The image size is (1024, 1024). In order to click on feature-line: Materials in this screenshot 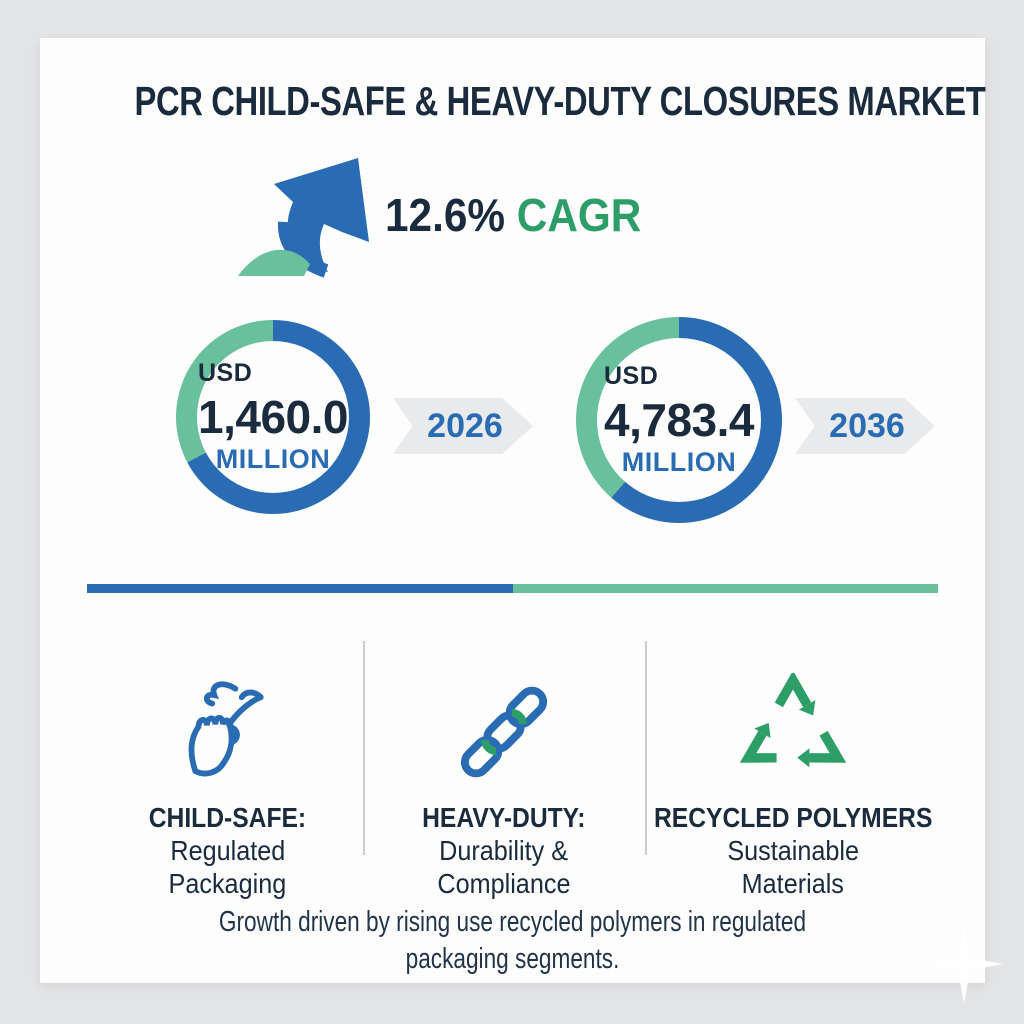, I will do `click(793, 883)`.